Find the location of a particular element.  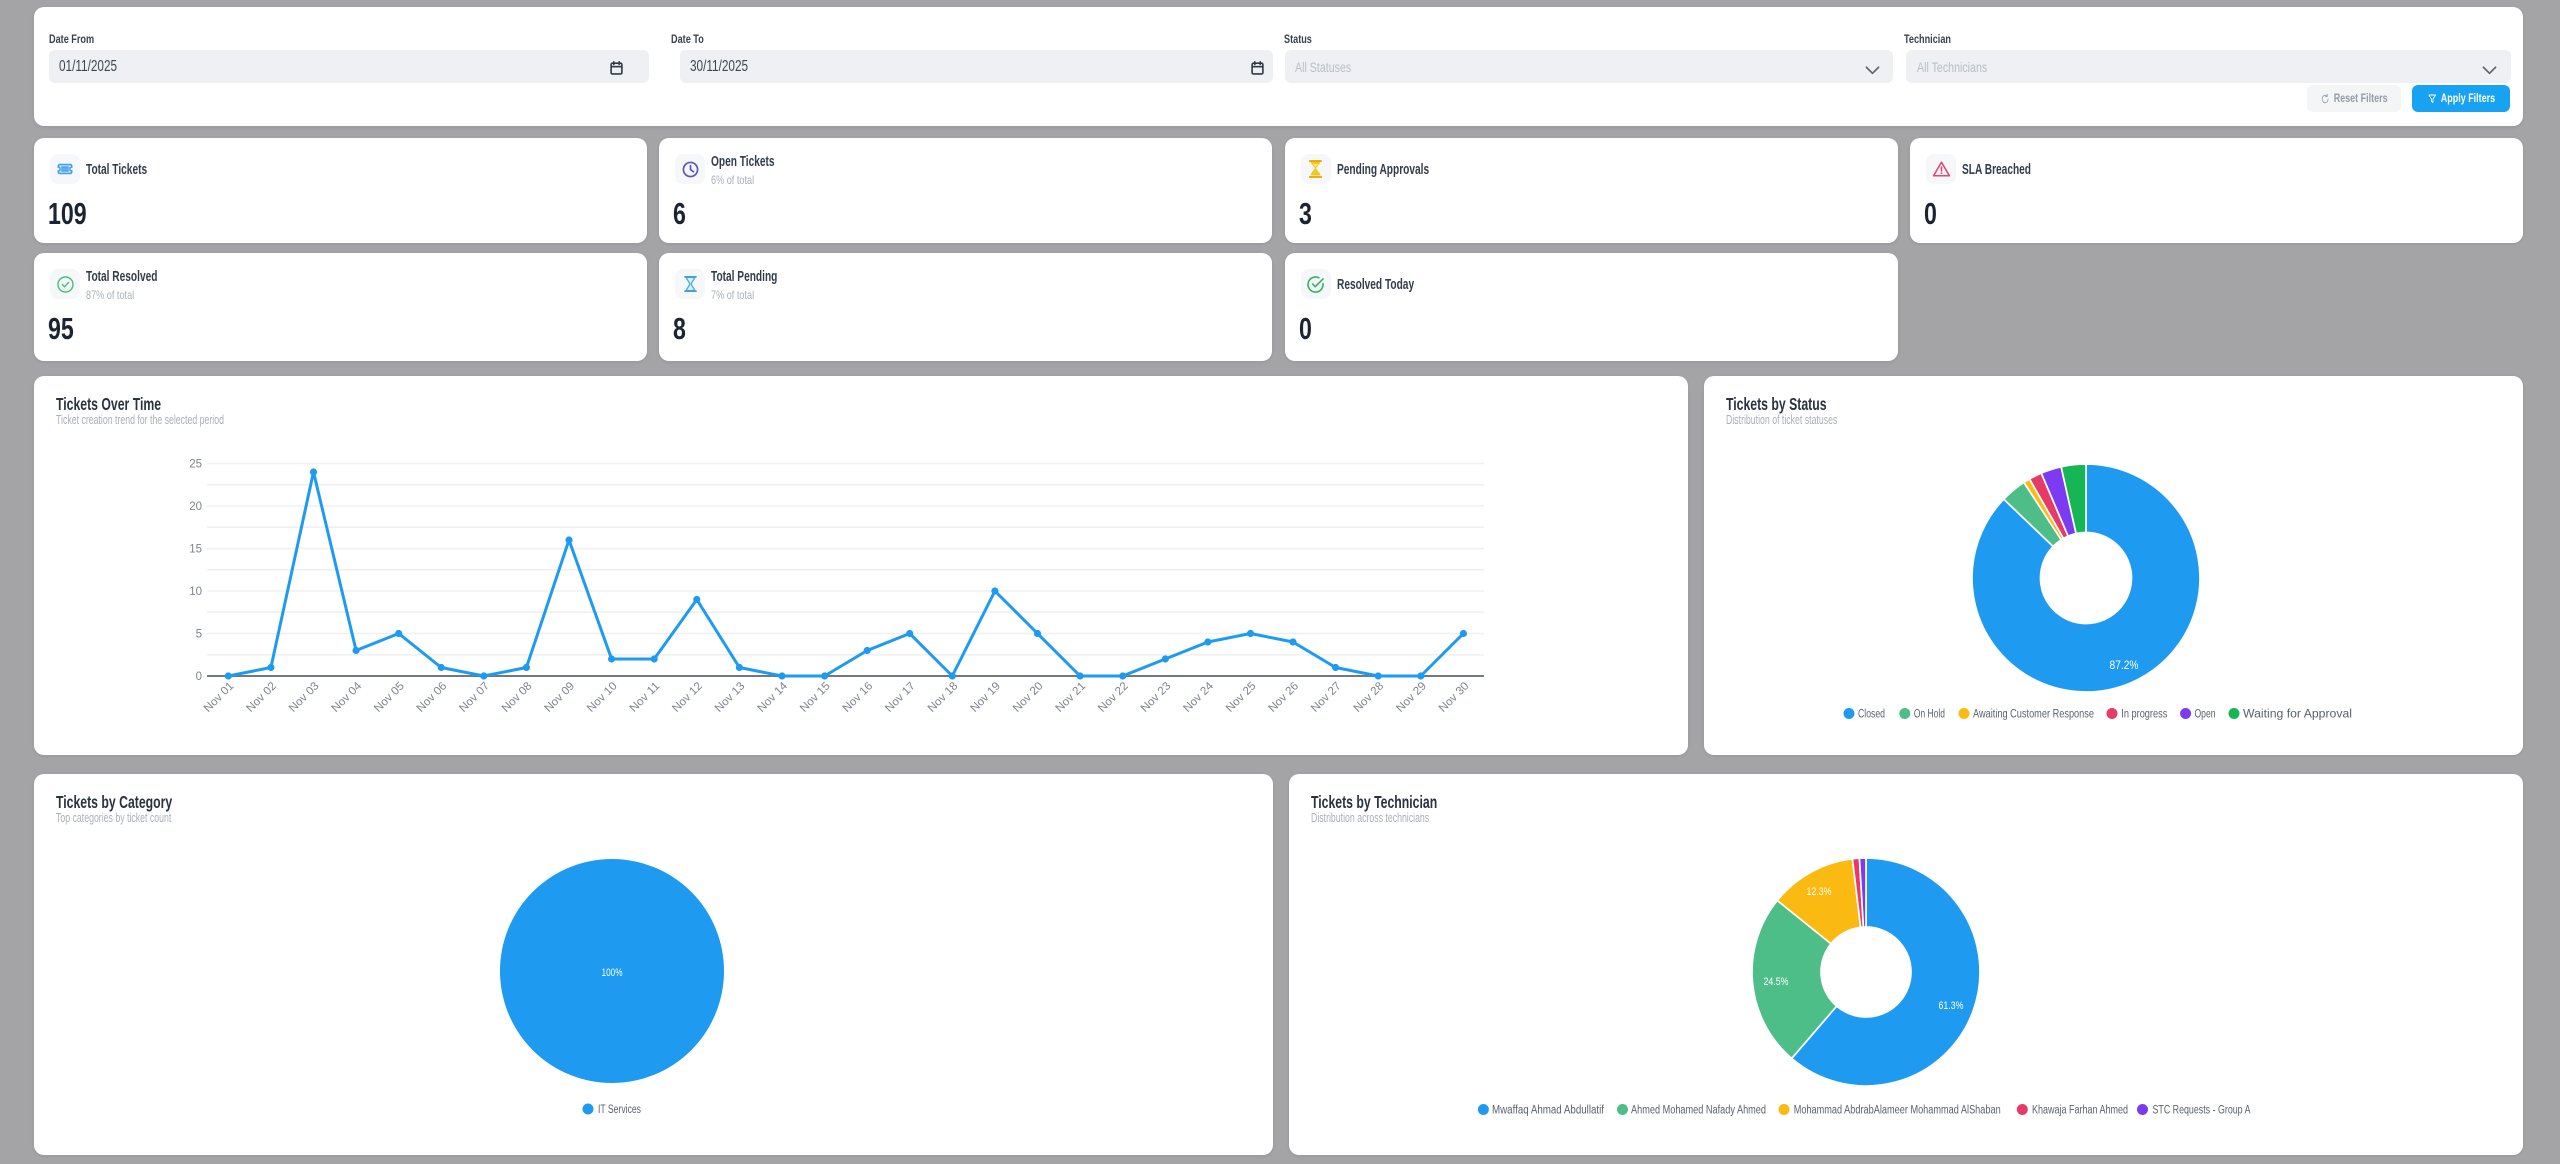

svg-text: STC Requests - Group A is located at coordinates (2202, 1111).